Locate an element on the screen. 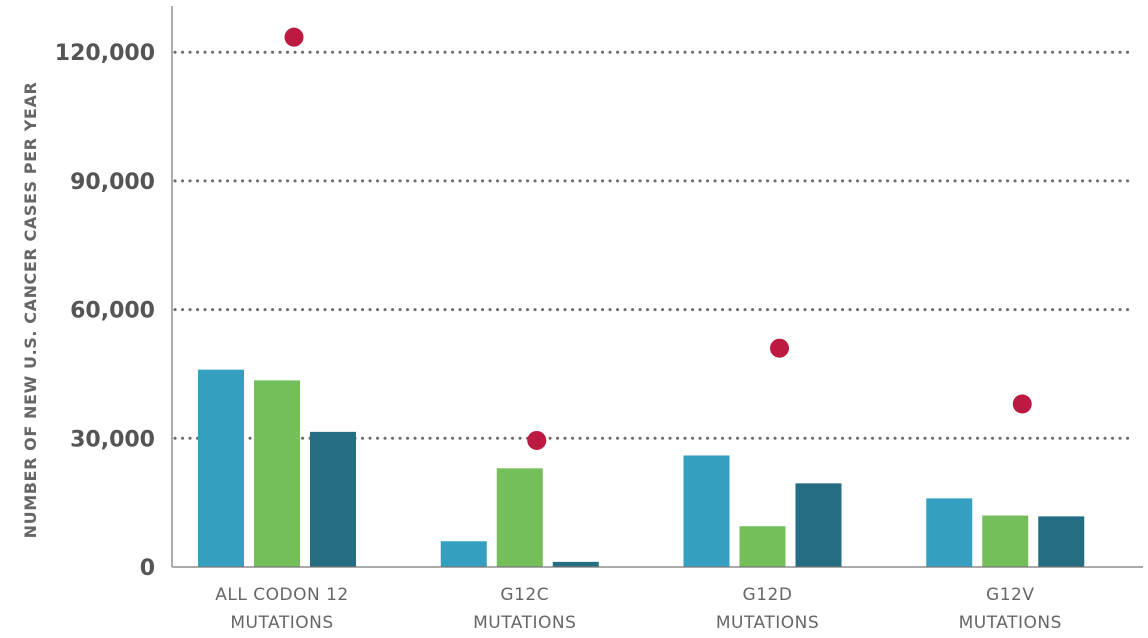 Image resolution: width=1148 pixels, height=638 pixels. y-axis-title: NUMBER OF NEW U.S. CANCER CASES PER YEAR is located at coordinates (30, 310).